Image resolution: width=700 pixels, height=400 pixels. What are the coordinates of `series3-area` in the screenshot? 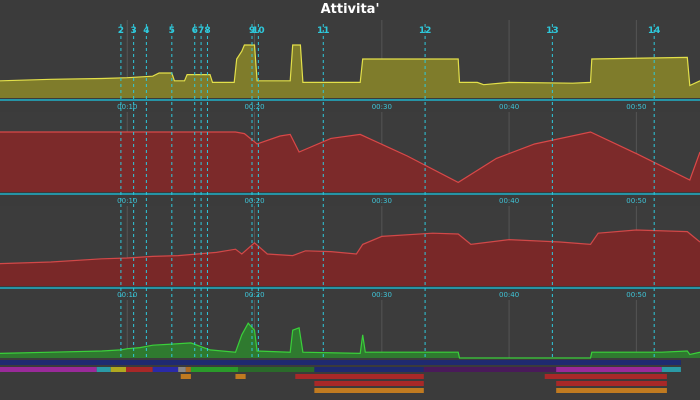 It's located at (350, 258).